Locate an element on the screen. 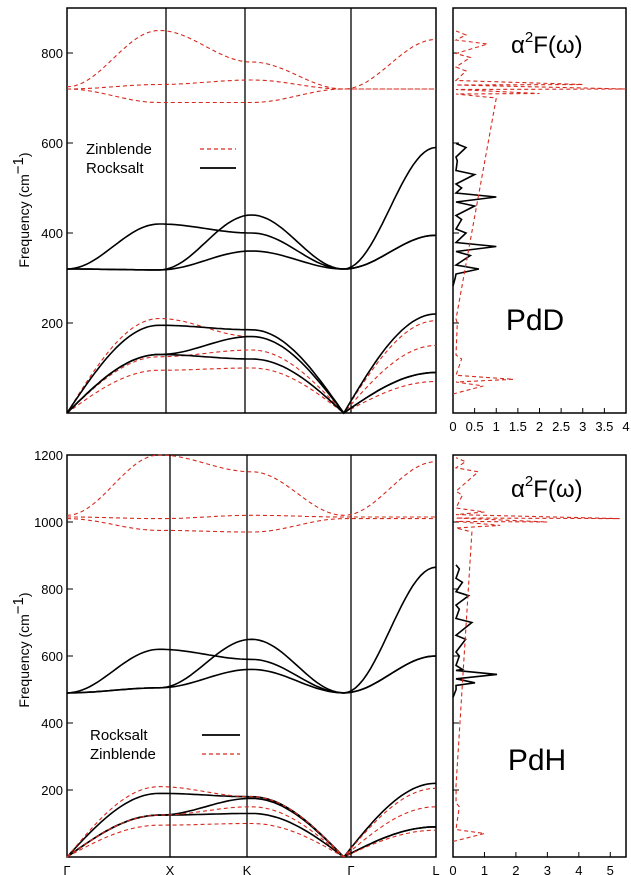 The height and width of the screenshot is (875, 631). pdh-legend-rocksalt: Rocksalt is located at coordinates (119, 735).